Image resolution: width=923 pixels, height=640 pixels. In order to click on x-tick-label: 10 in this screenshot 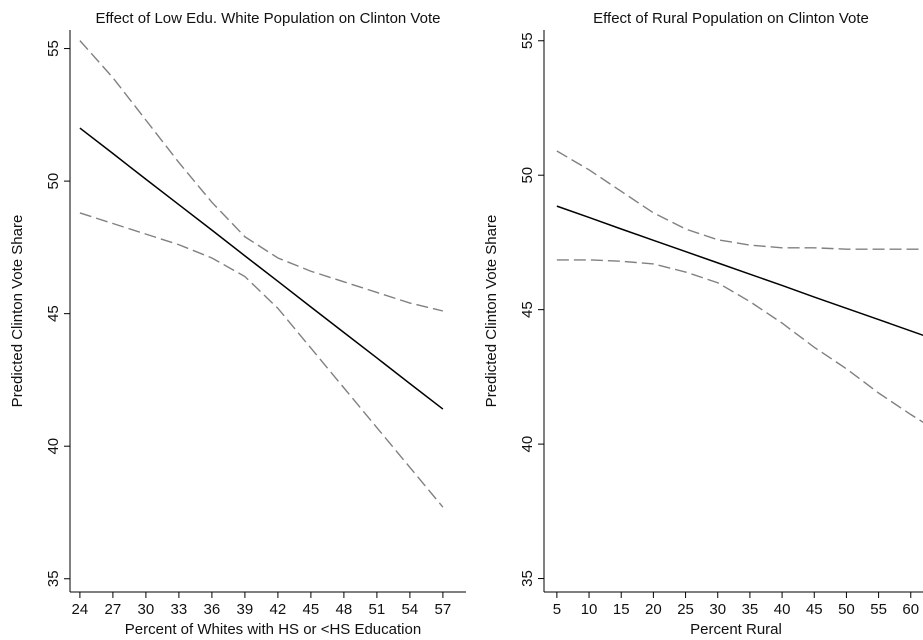, I will do `click(589, 609)`.